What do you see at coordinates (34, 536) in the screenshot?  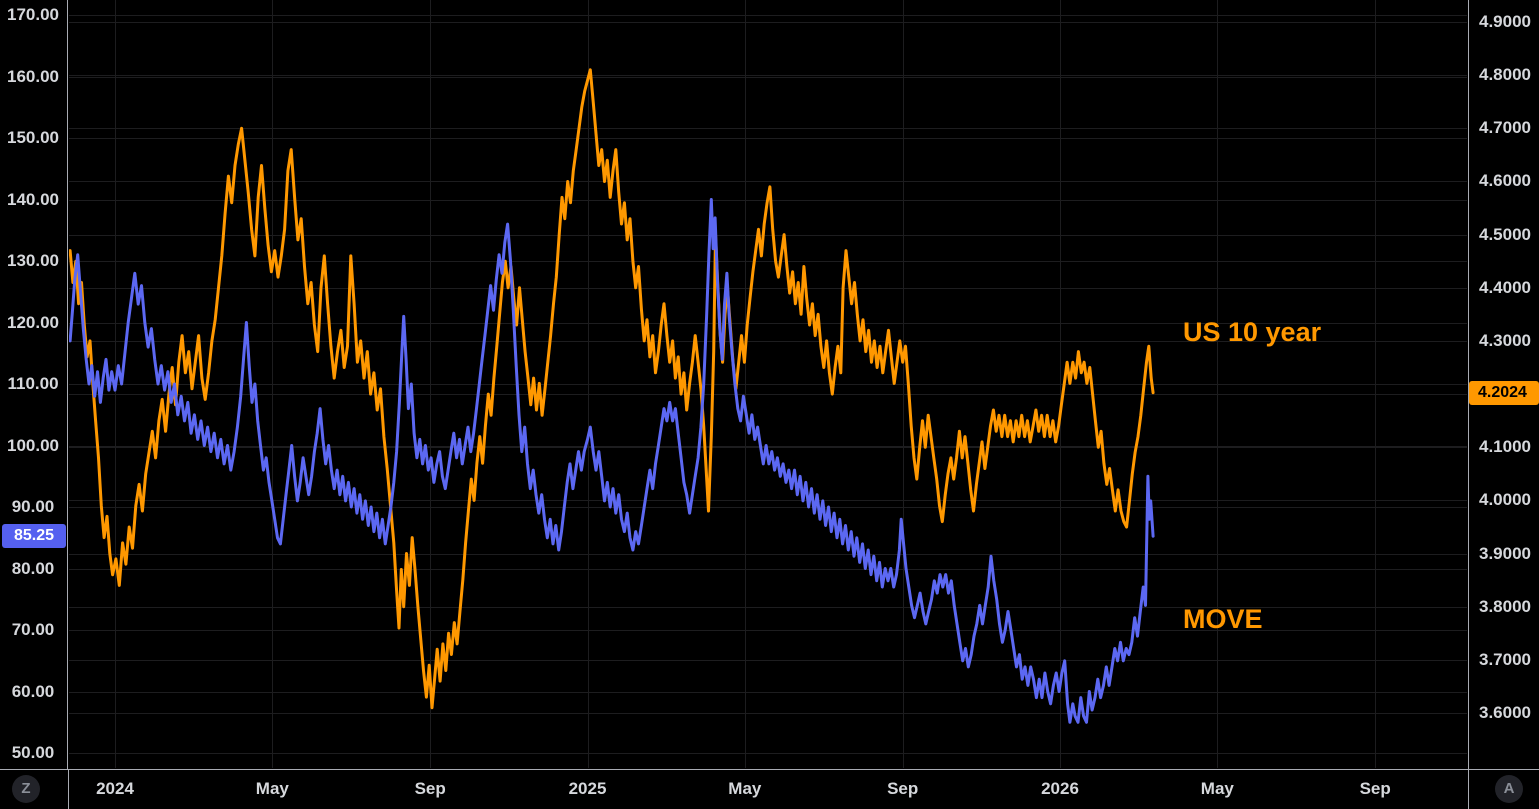 I see `move-last-price-badge: 85.25` at bounding box center [34, 536].